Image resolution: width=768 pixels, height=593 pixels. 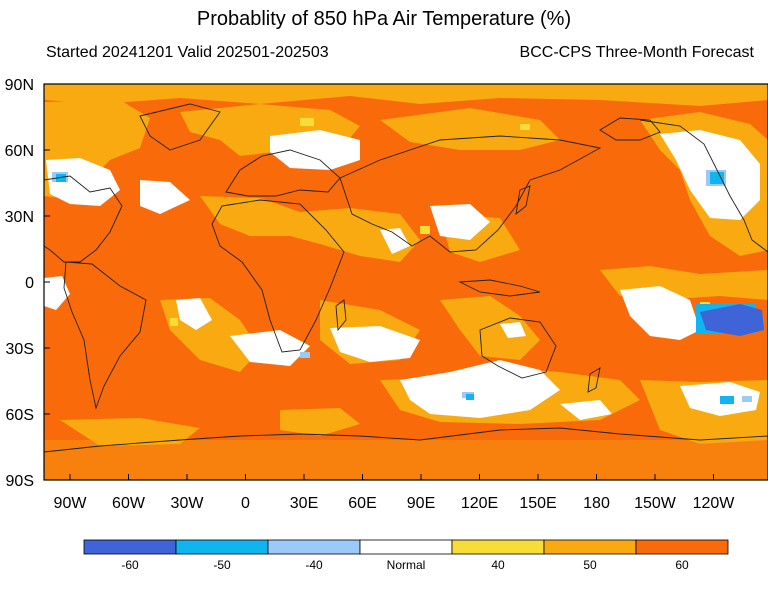 I want to click on lon-tick-label: 150W, so click(x=655, y=503).